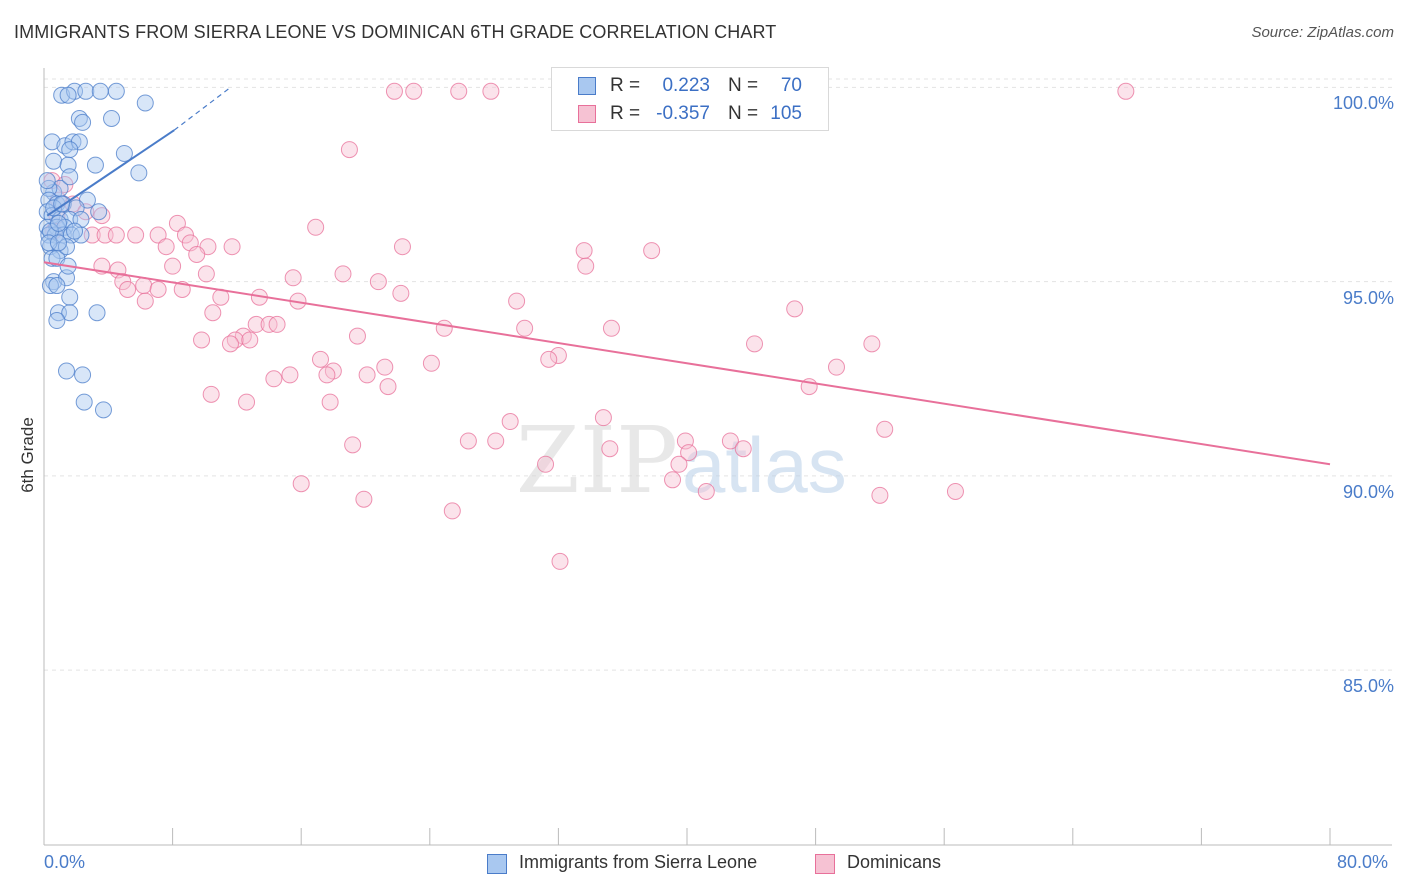  I want to click on watermark-atlas: atlas, so click(764, 465).